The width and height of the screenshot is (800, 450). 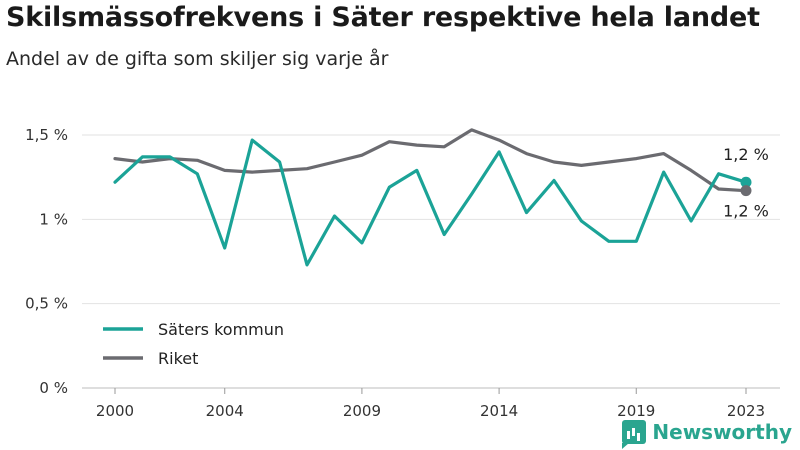 I want to click on x-tick-label: 2014, so click(x=499, y=411).